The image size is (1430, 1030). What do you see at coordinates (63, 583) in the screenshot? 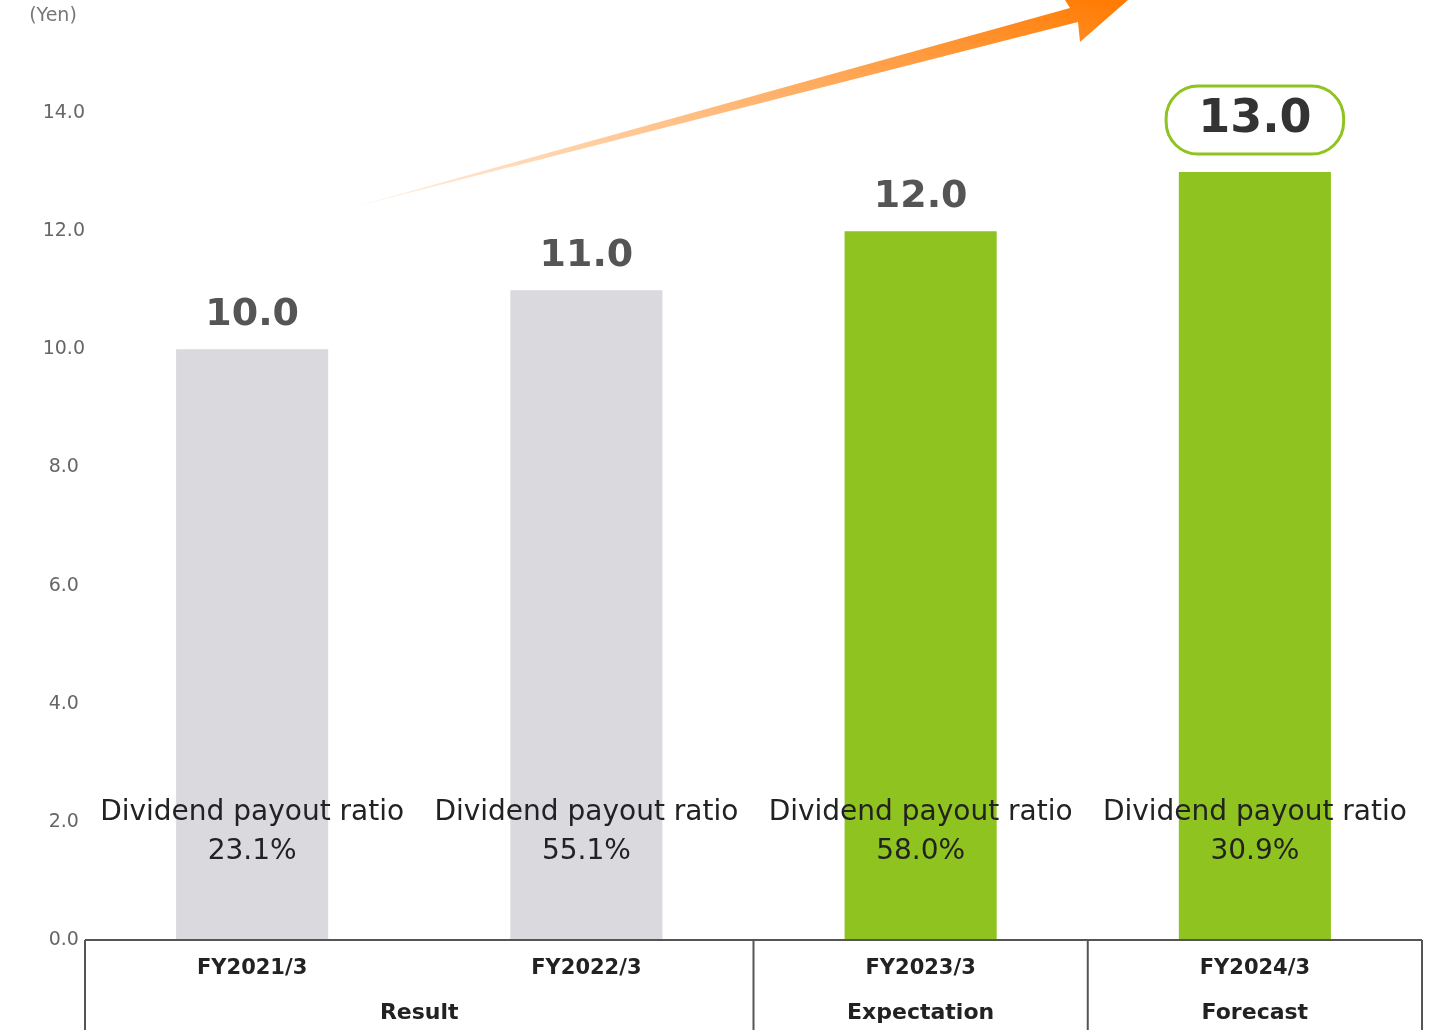
I see `y-tick-label: 6.0` at bounding box center [63, 583].